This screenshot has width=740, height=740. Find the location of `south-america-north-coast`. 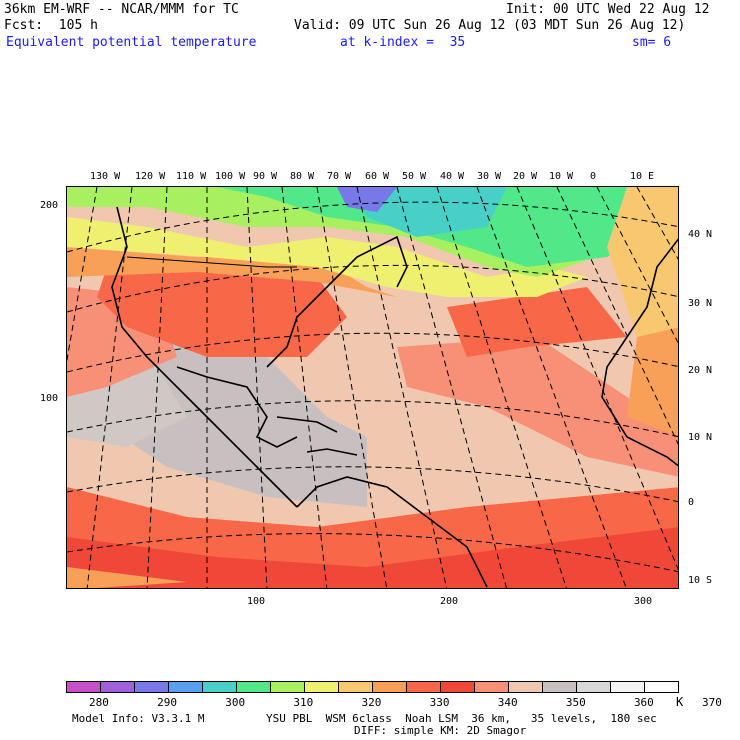

south-america-north-coast is located at coordinates (392, 532).